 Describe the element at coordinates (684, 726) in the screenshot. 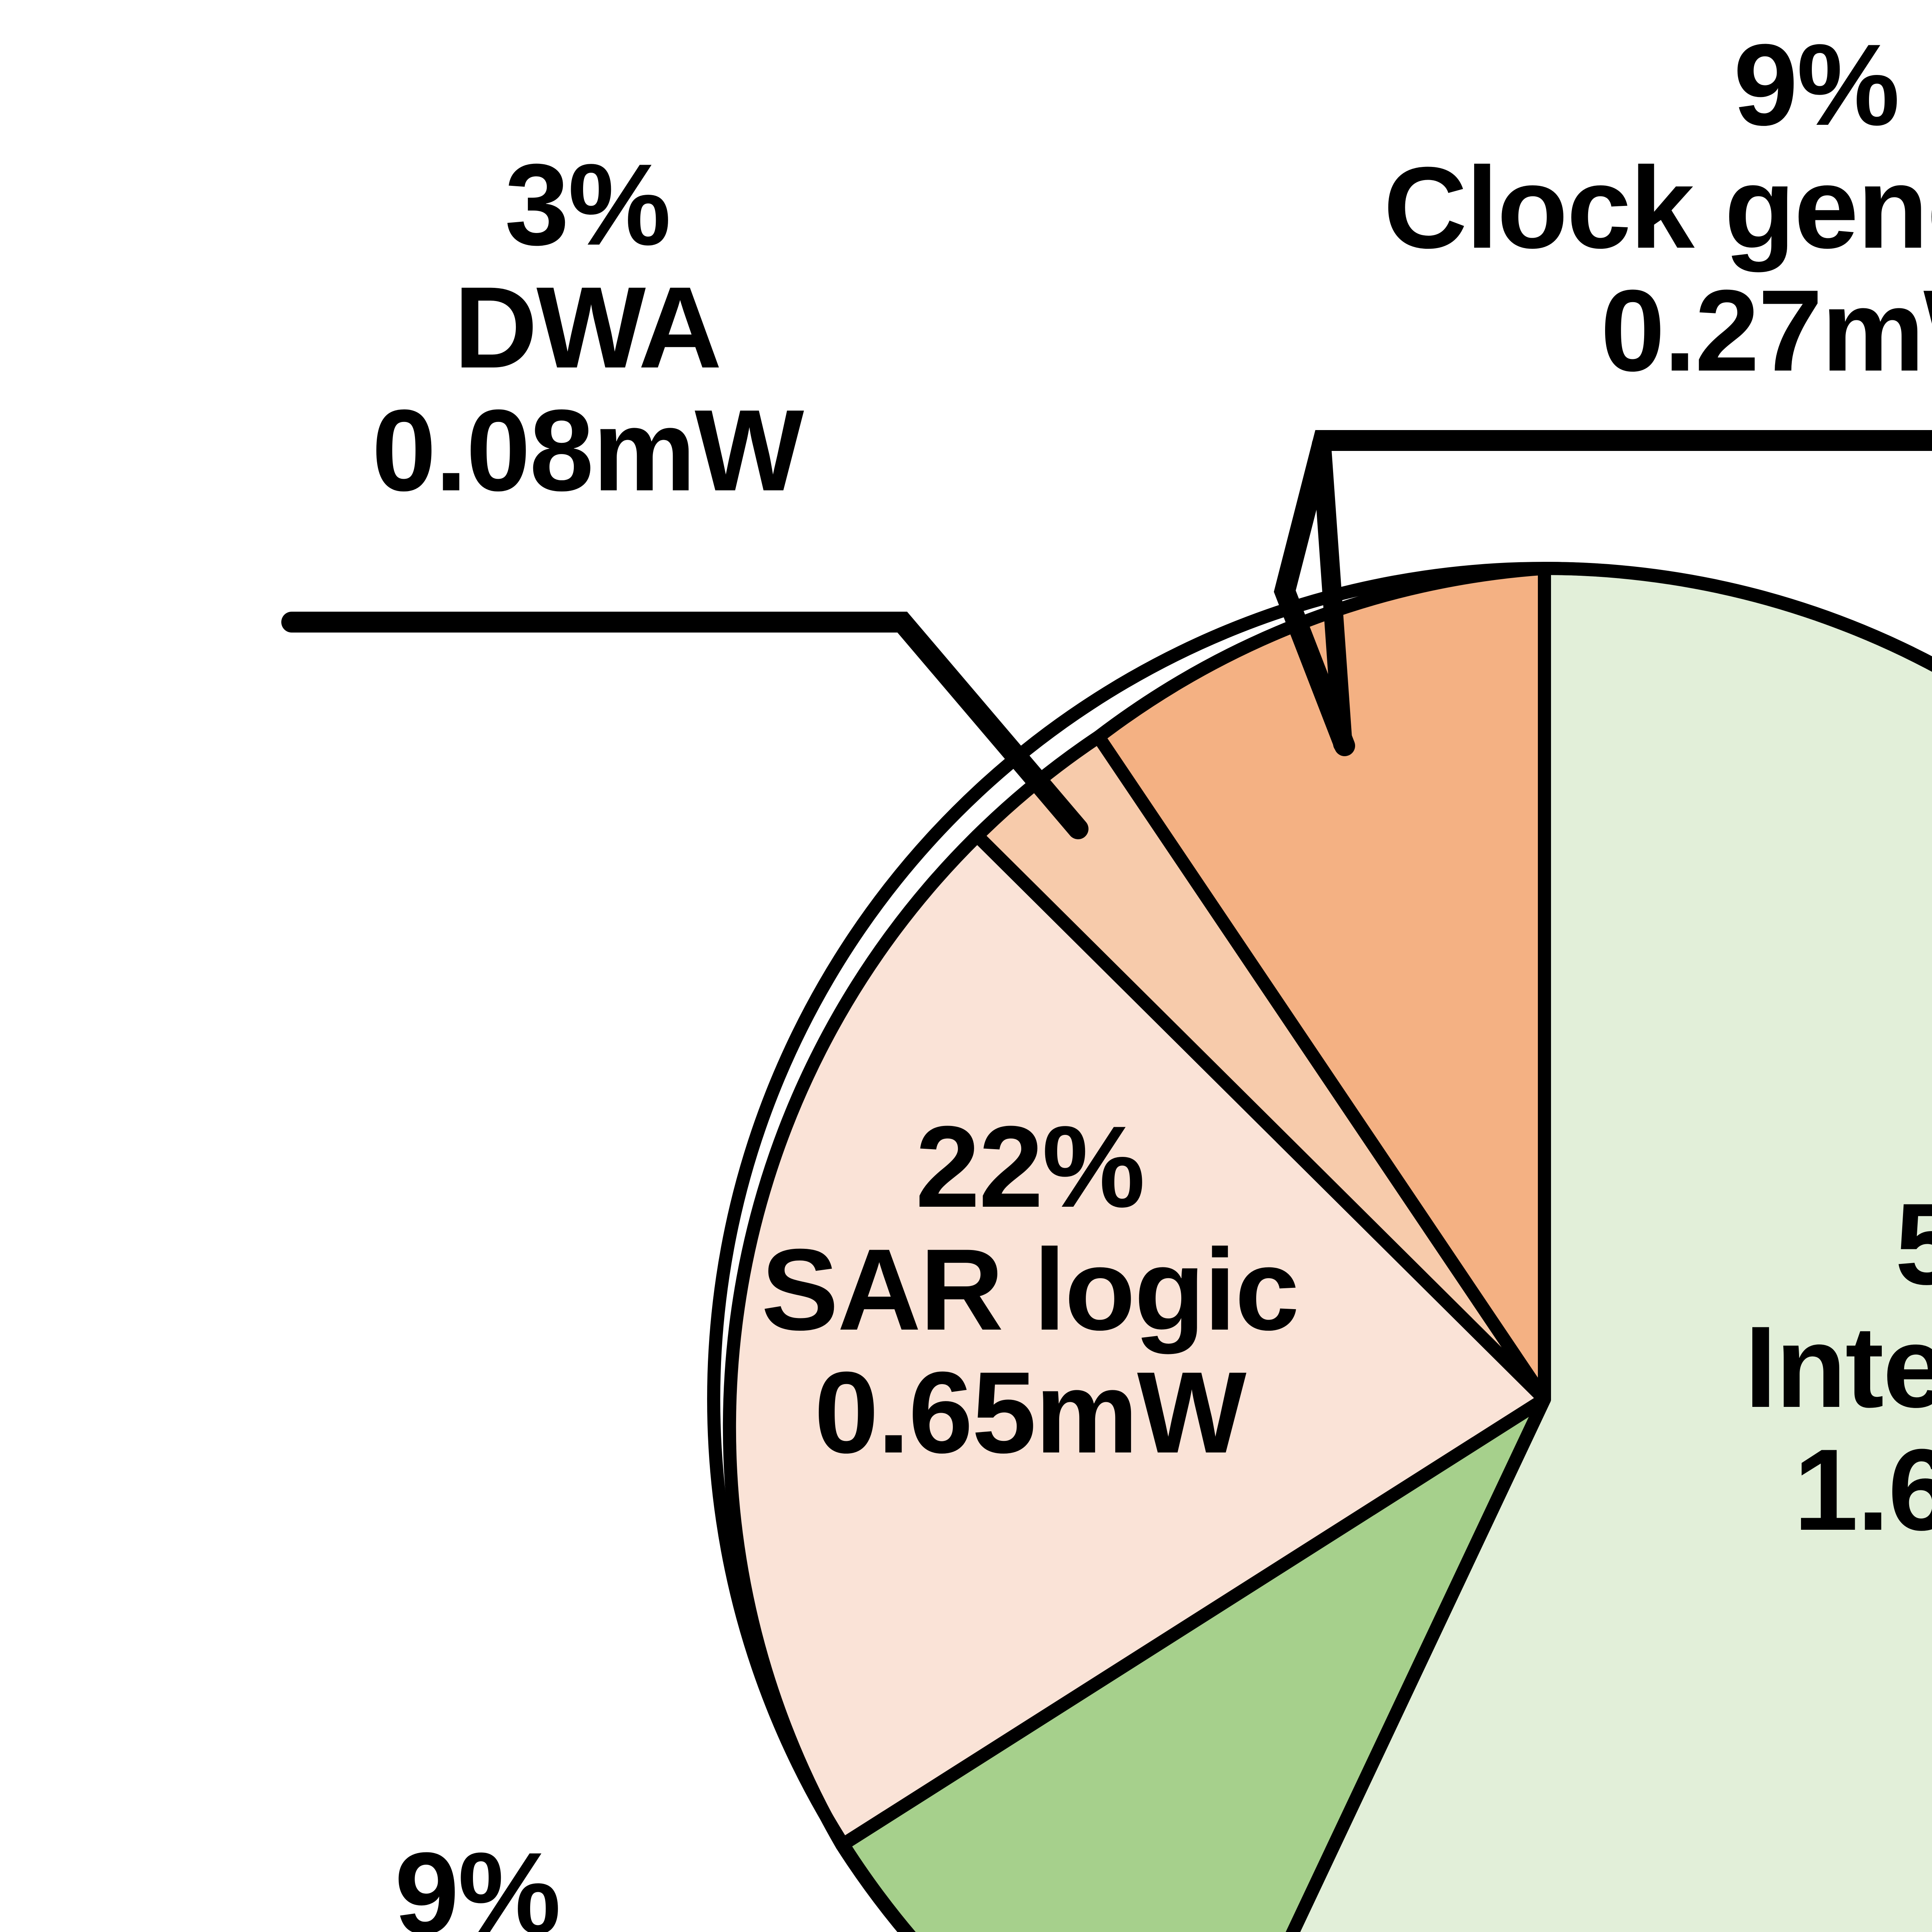

I see `leader-line-dwa` at that location.